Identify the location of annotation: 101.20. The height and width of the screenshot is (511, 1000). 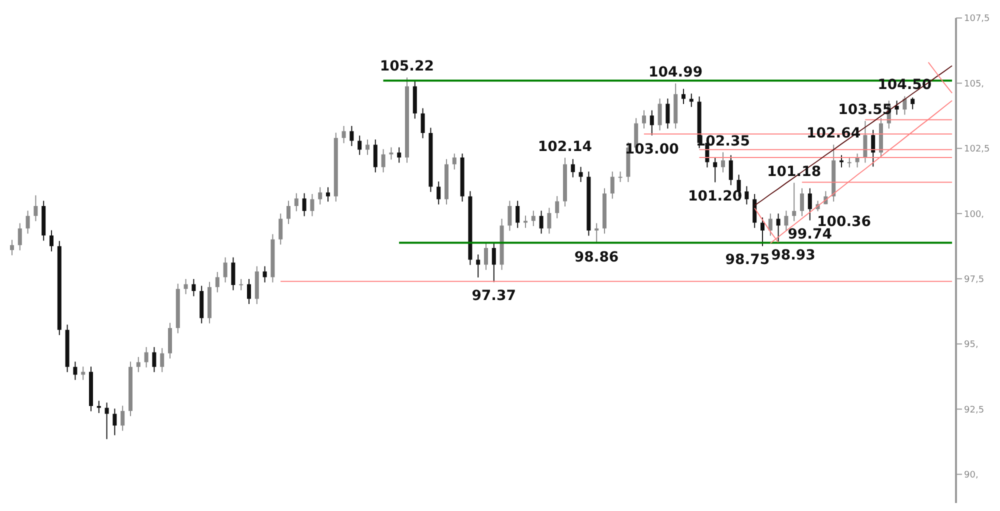
(715, 196).